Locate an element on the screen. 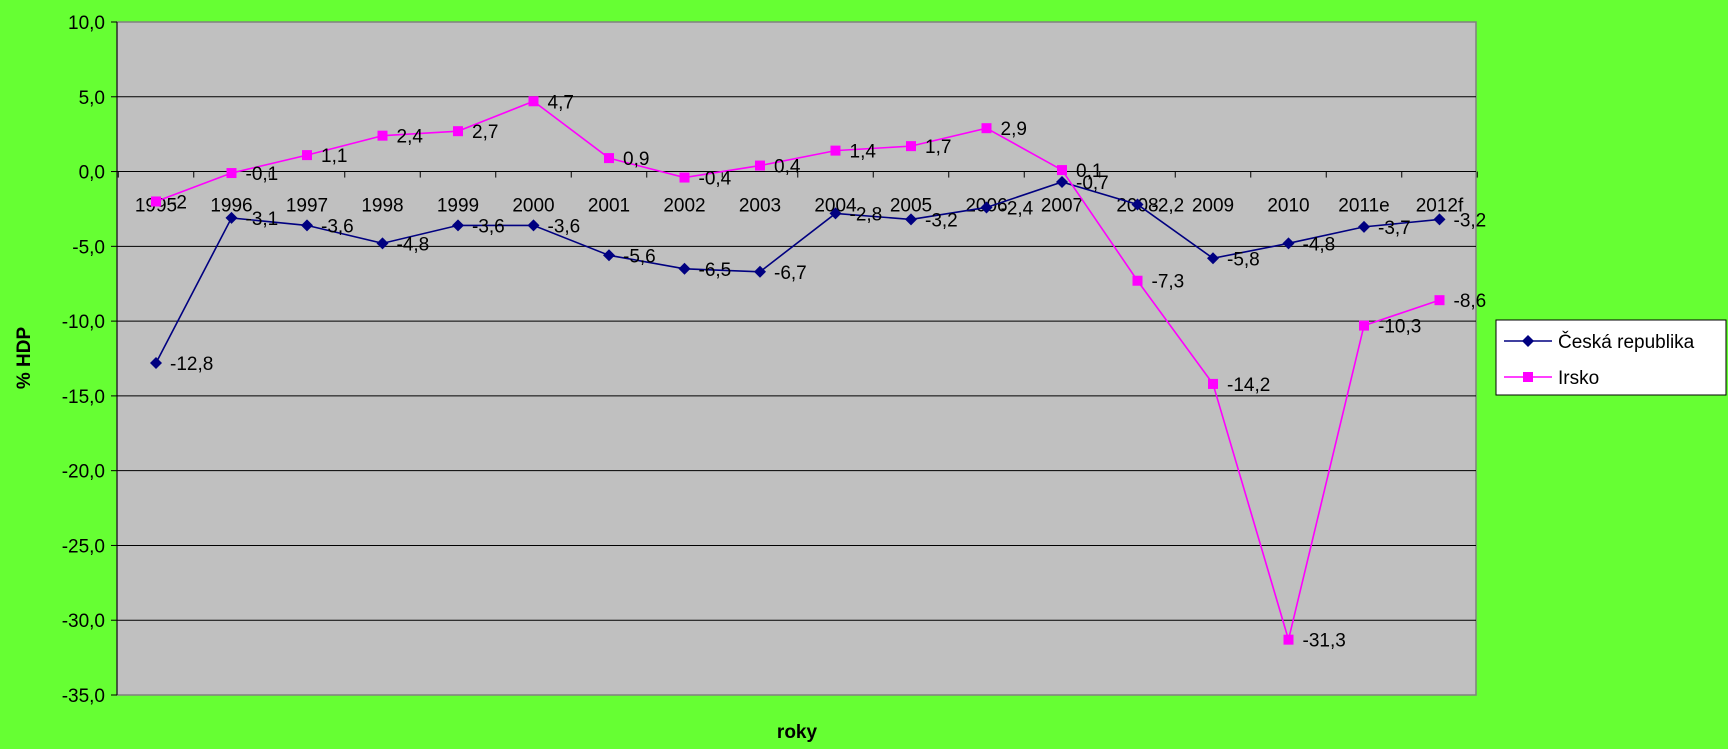 This screenshot has height=749, width=1728. x-tick-label: 1997 is located at coordinates (307, 206).